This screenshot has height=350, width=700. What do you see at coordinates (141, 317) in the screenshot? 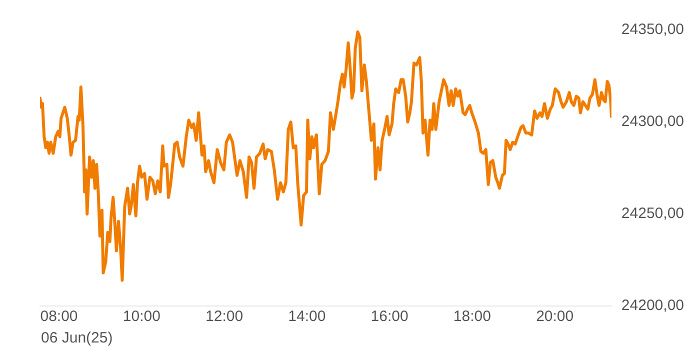
I see `x-tick-label: 10:00` at bounding box center [141, 317].